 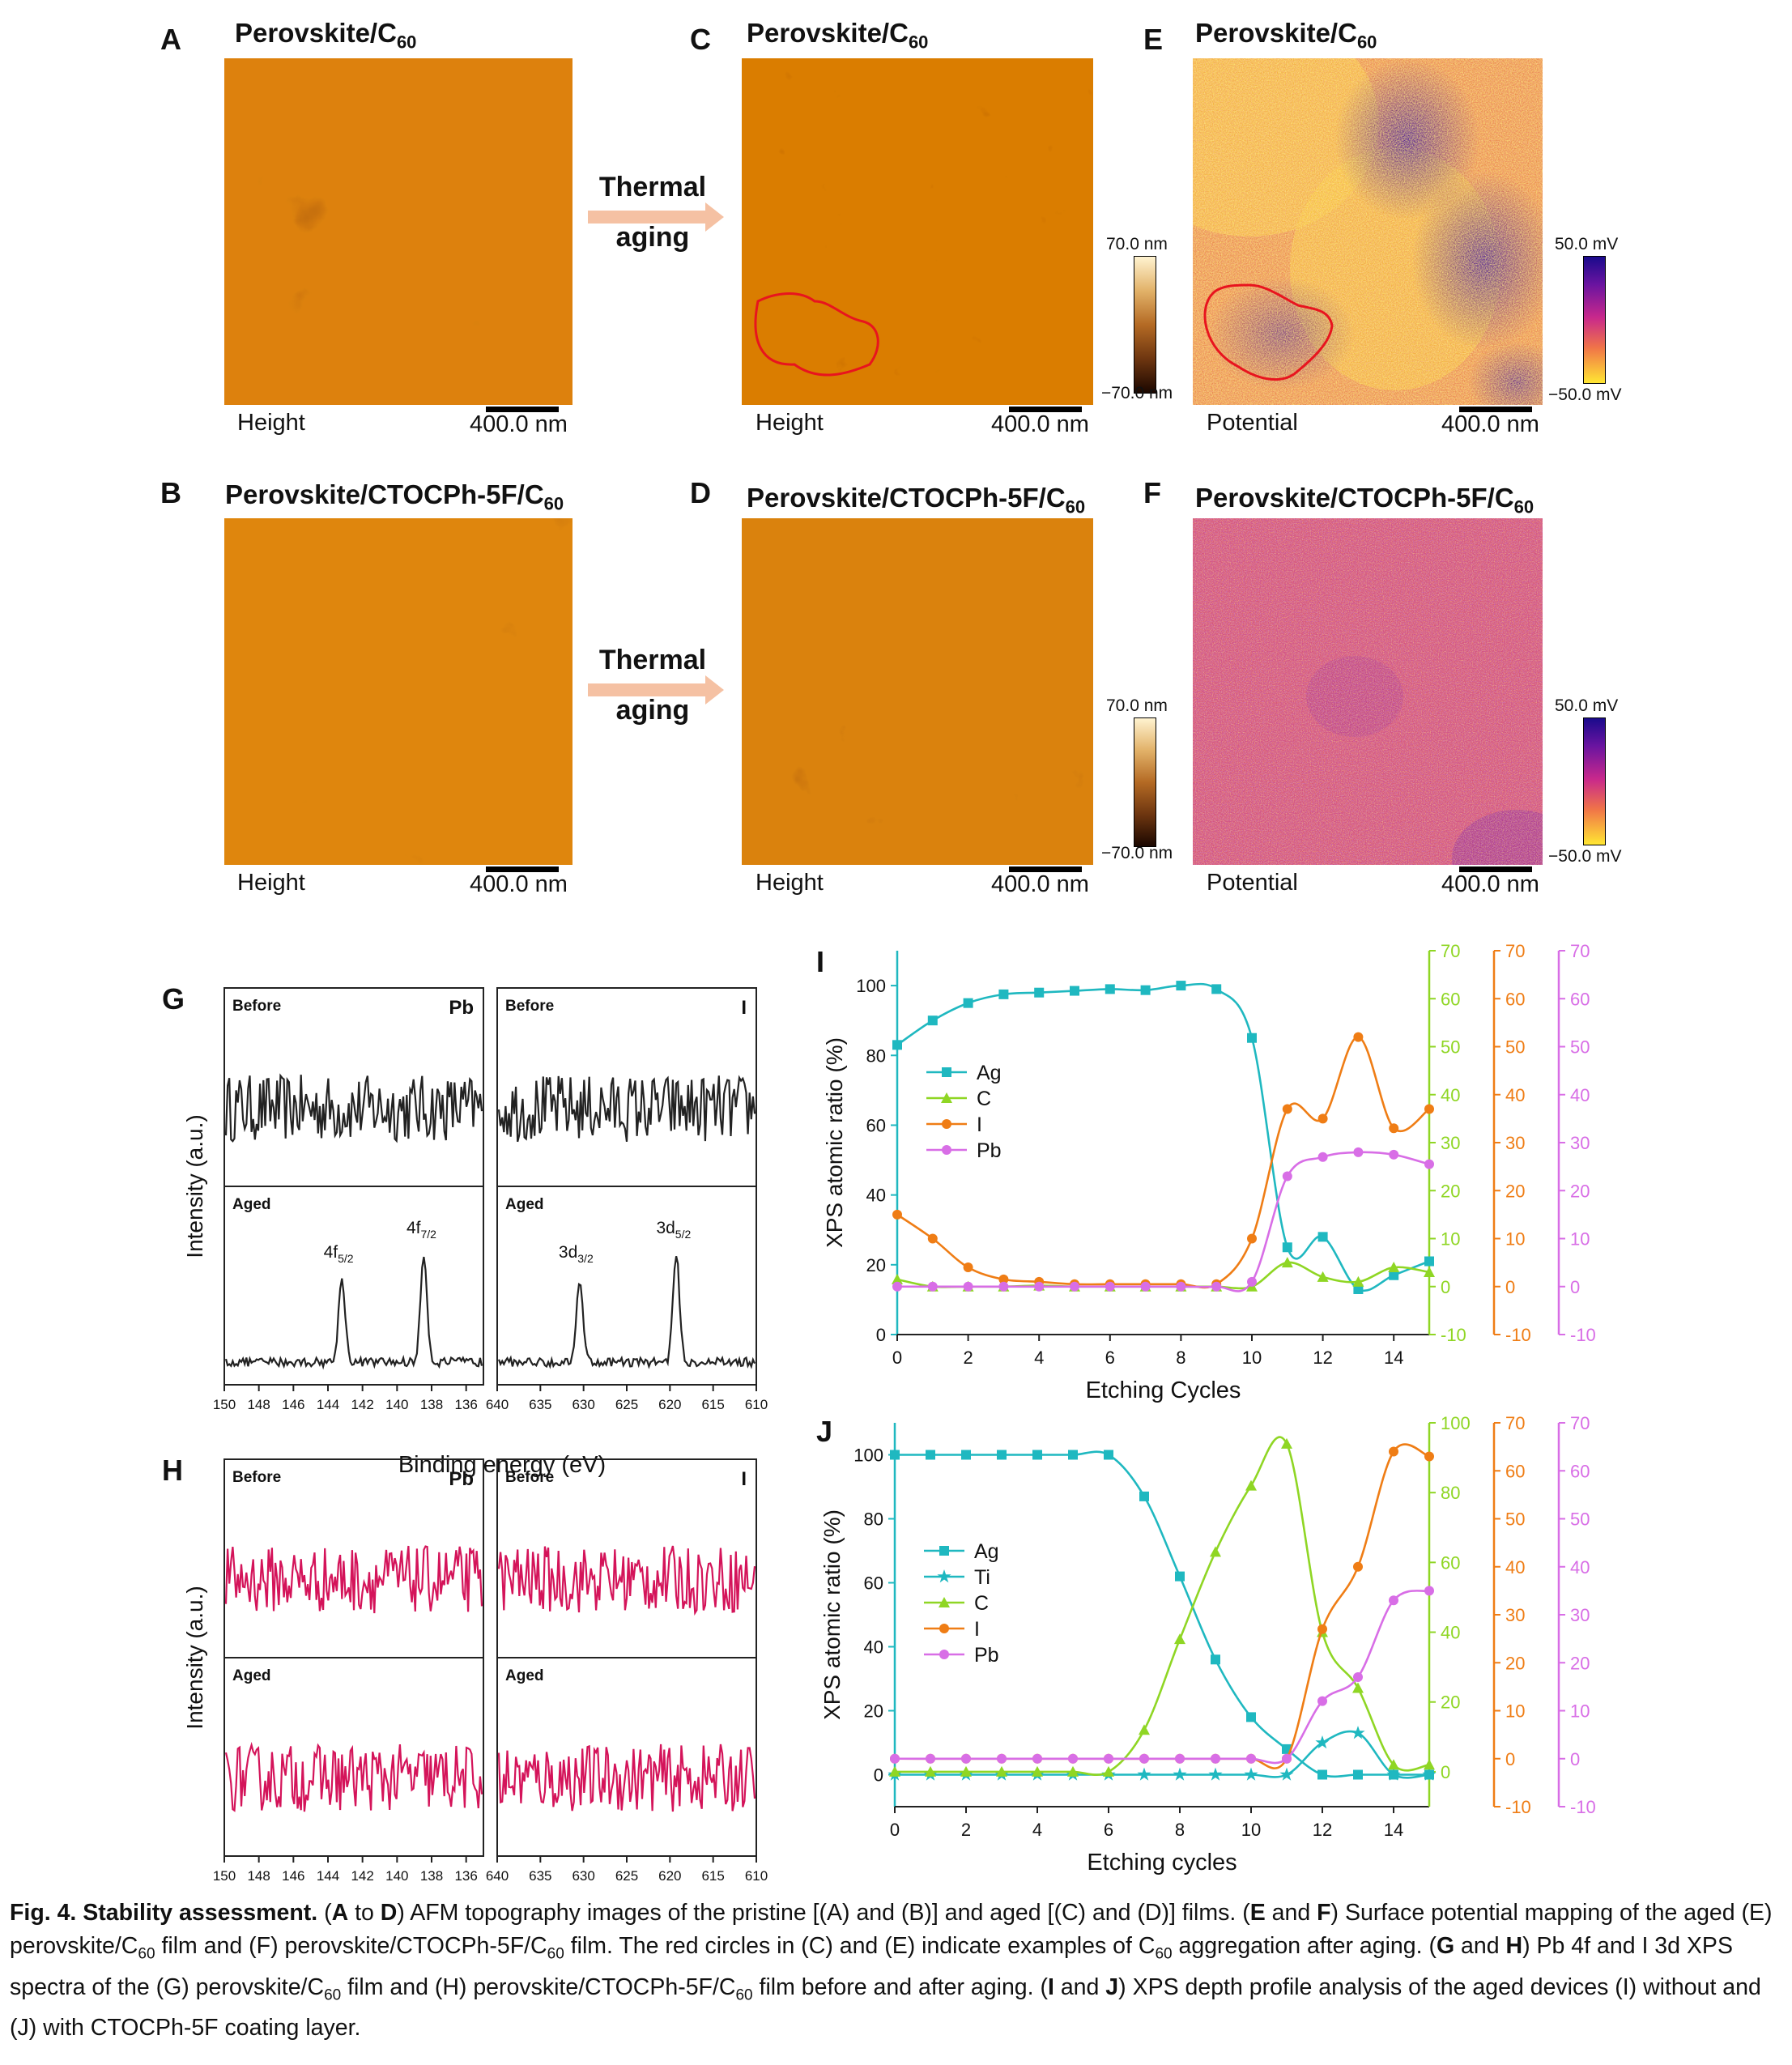 What do you see at coordinates (876, 1265) in the screenshot?
I see `ytick-label-I1: 20` at bounding box center [876, 1265].